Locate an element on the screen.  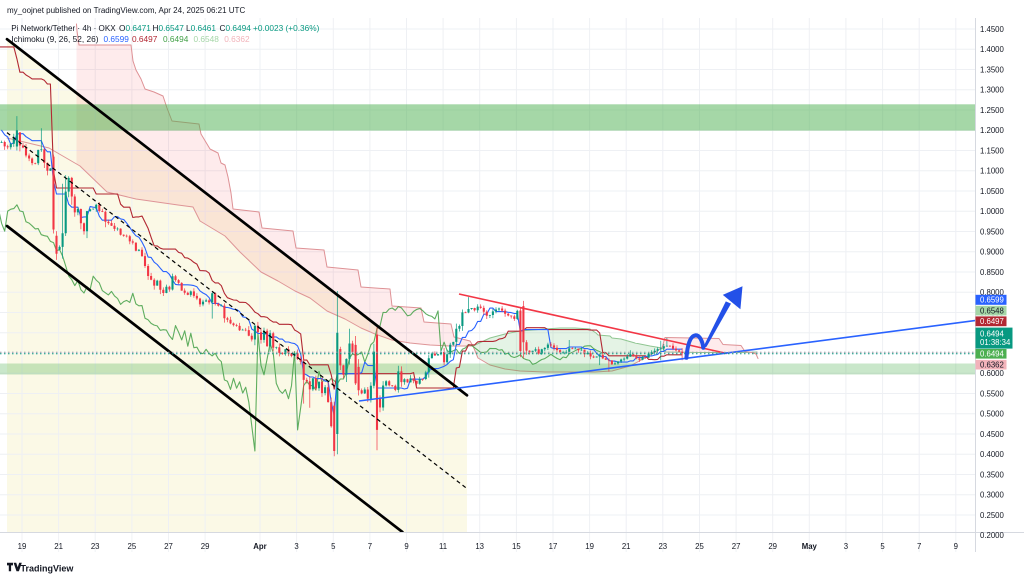
svg-text: TradingView is located at coordinates (48, 568).